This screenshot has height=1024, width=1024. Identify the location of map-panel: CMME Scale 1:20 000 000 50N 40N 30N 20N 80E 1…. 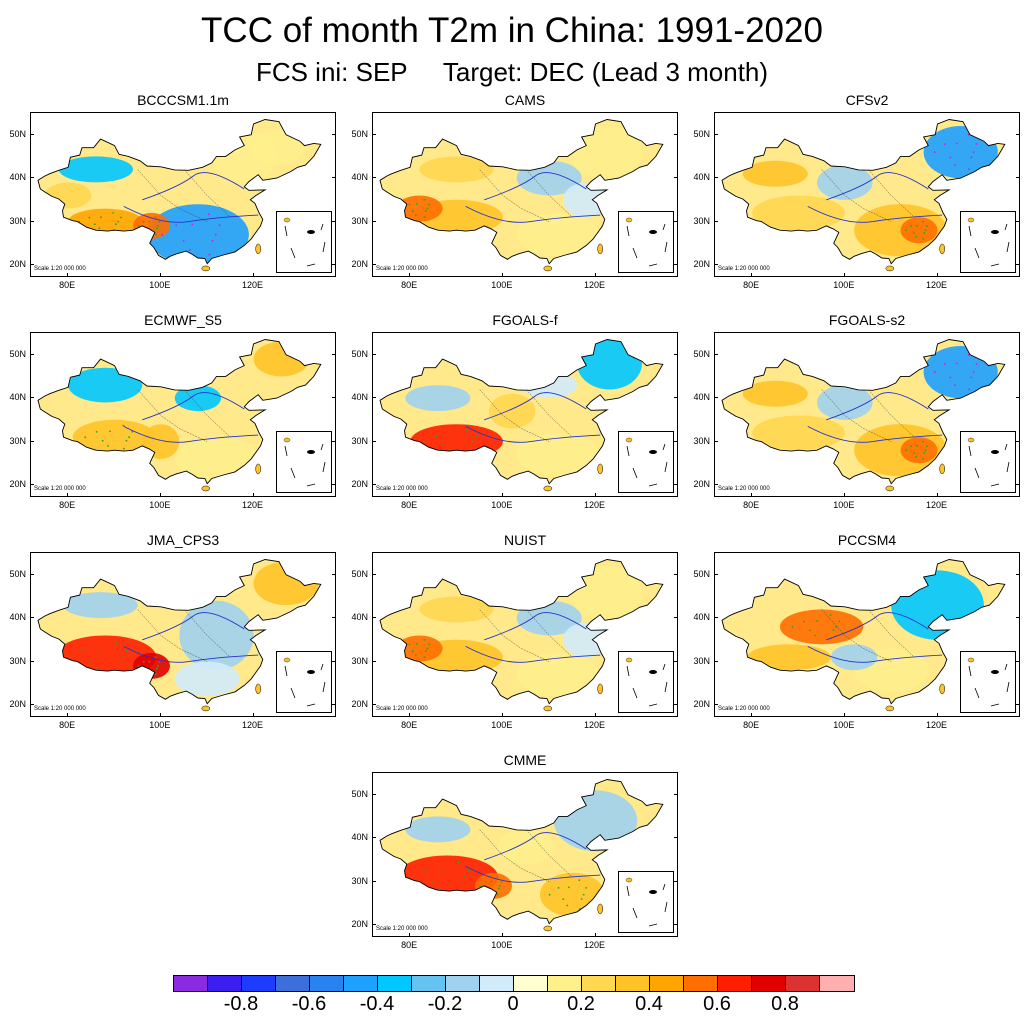
(510, 852).